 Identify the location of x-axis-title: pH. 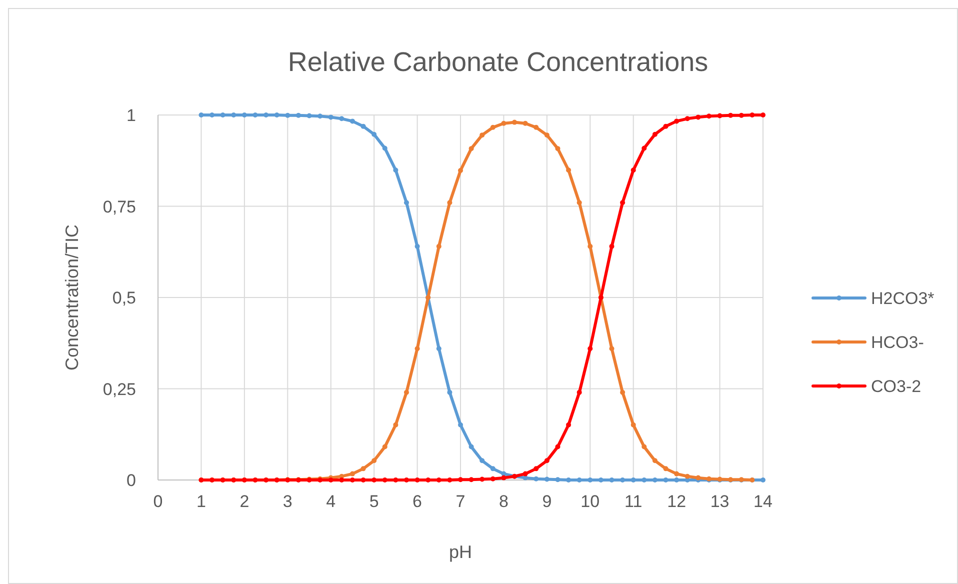
(460, 552).